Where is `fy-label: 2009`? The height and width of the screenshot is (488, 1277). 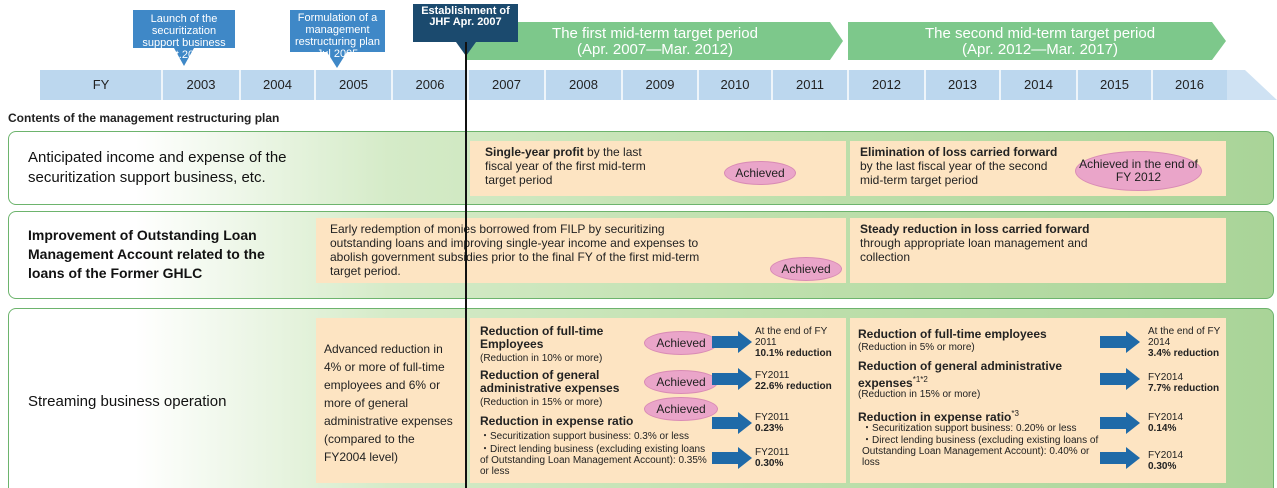
fy-label: 2009 is located at coordinates (660, 84).